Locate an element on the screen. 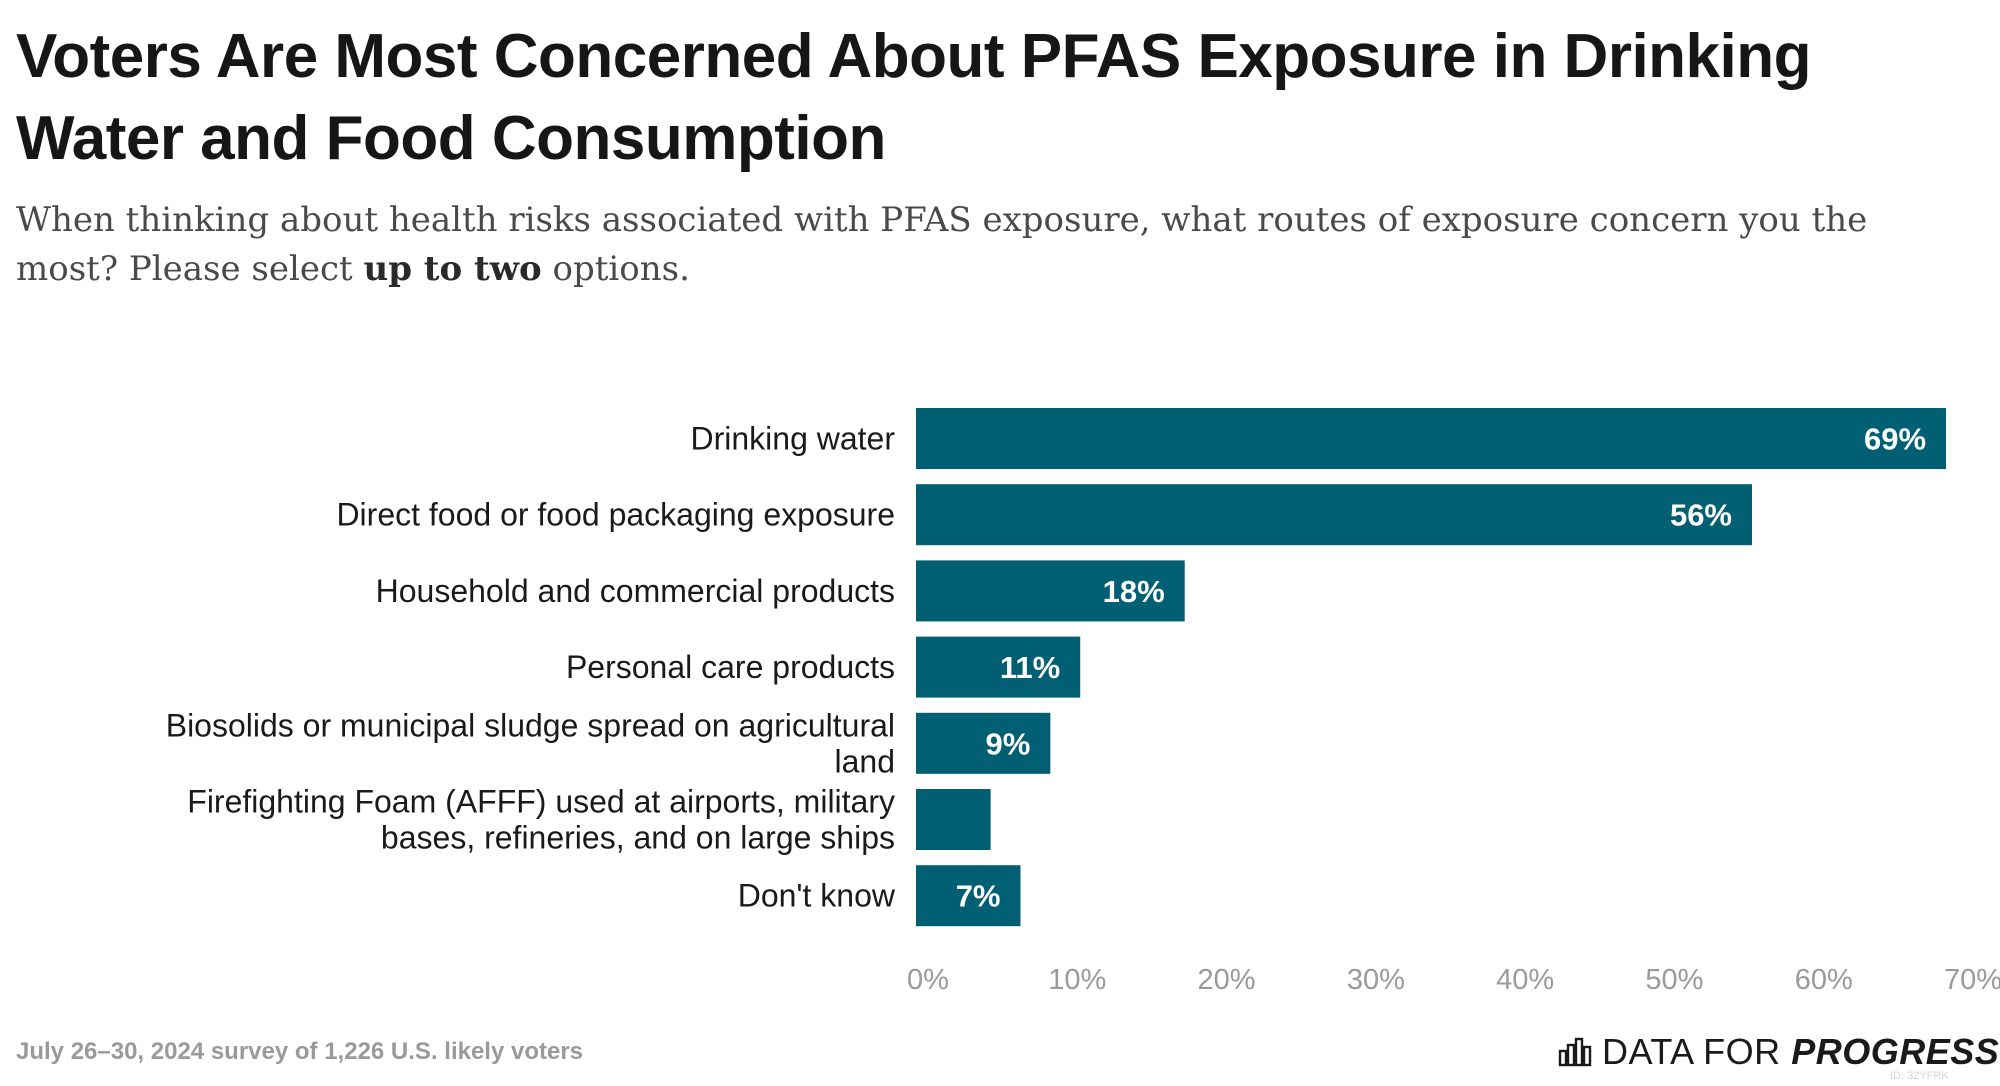 This screenshot has height=1086, width=2000. category-label: land is located at coordinates (865, 761).